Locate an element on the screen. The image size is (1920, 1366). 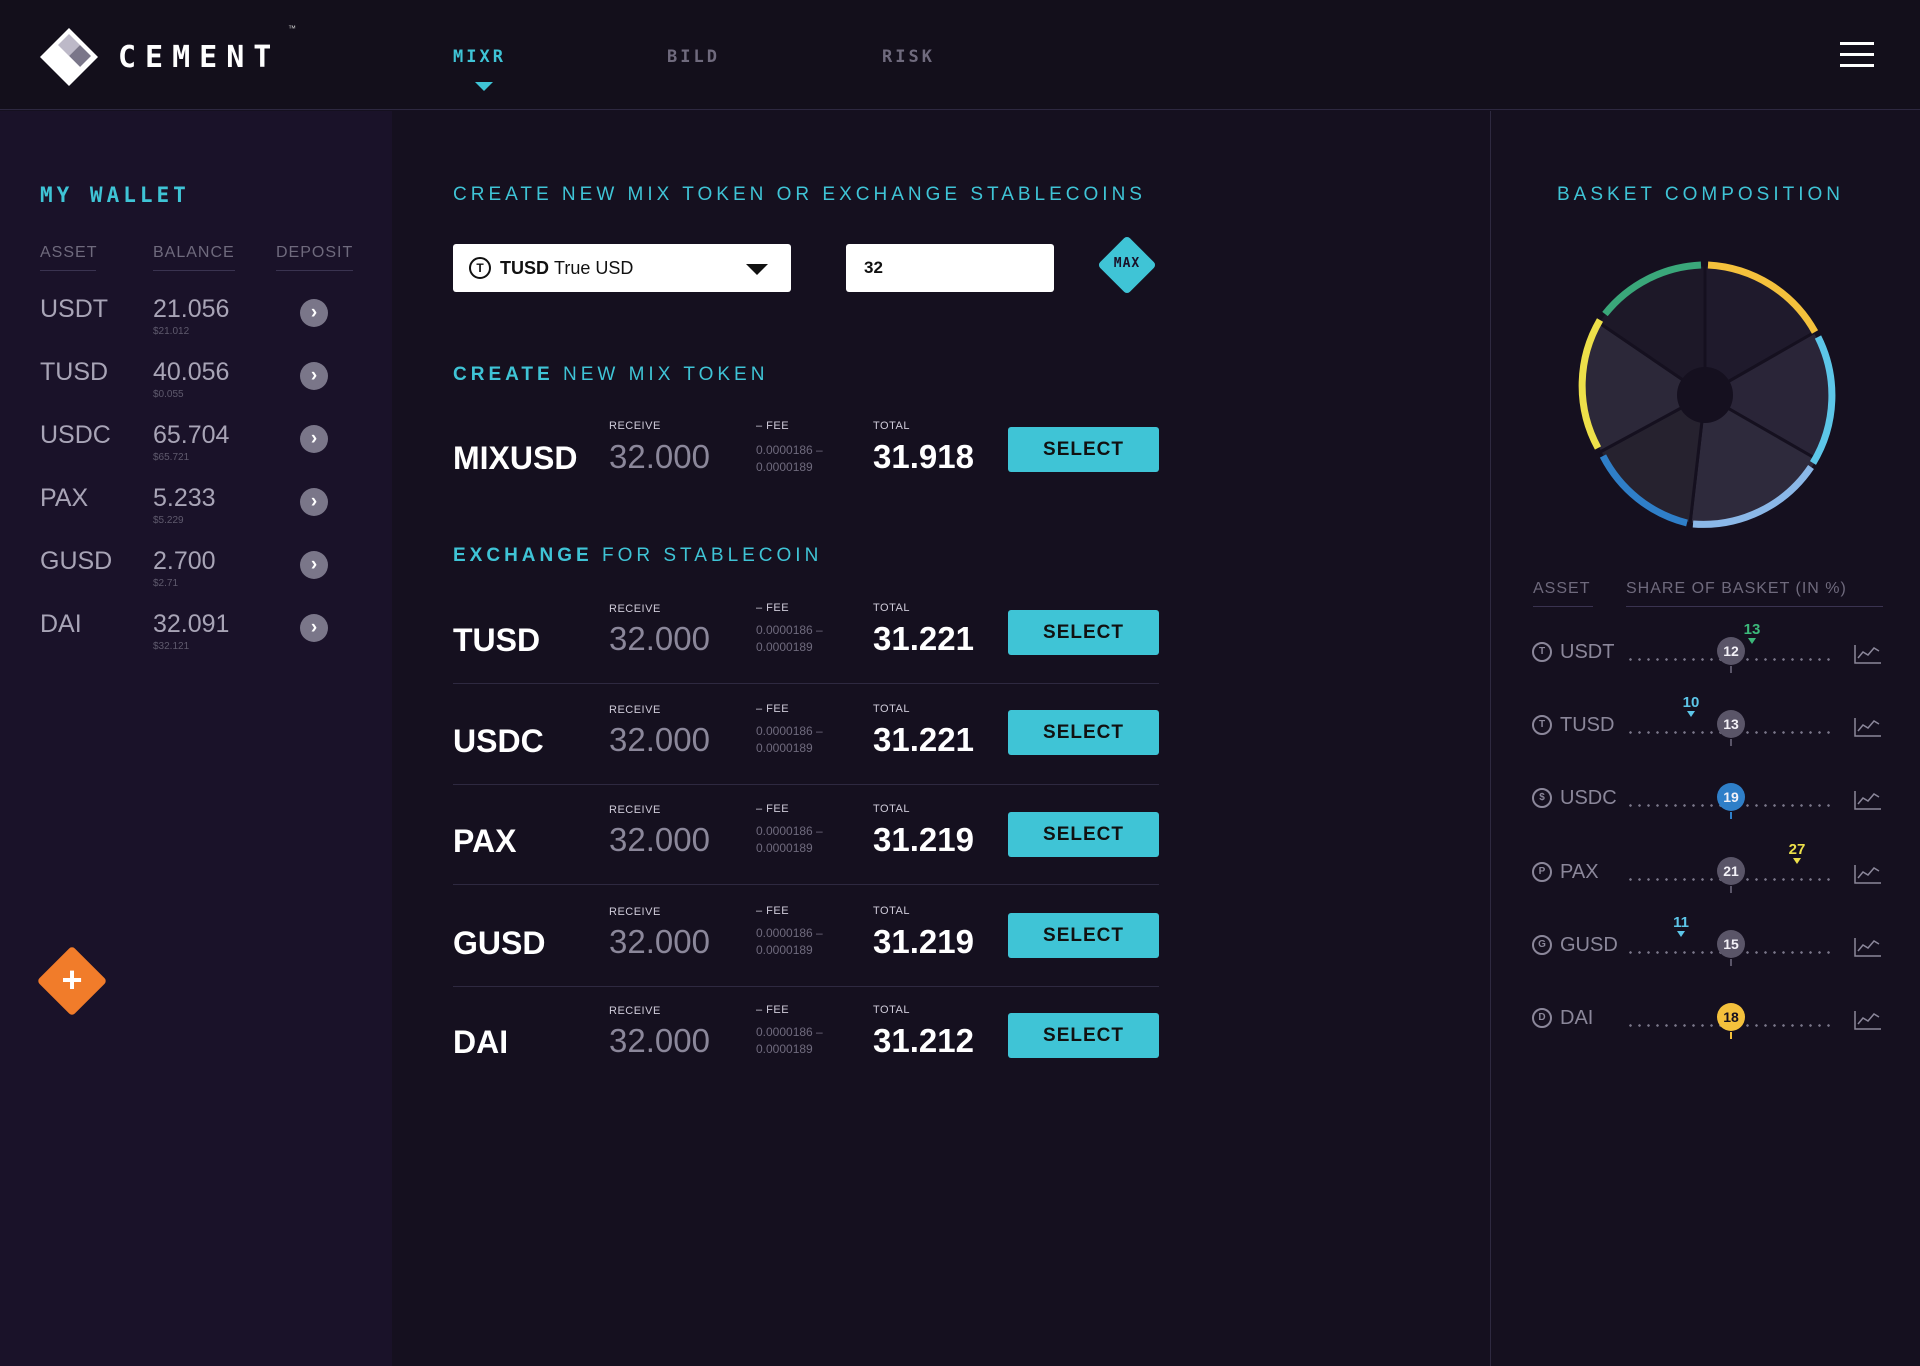
target-share: 27 is located at coordinates (1797, 849).